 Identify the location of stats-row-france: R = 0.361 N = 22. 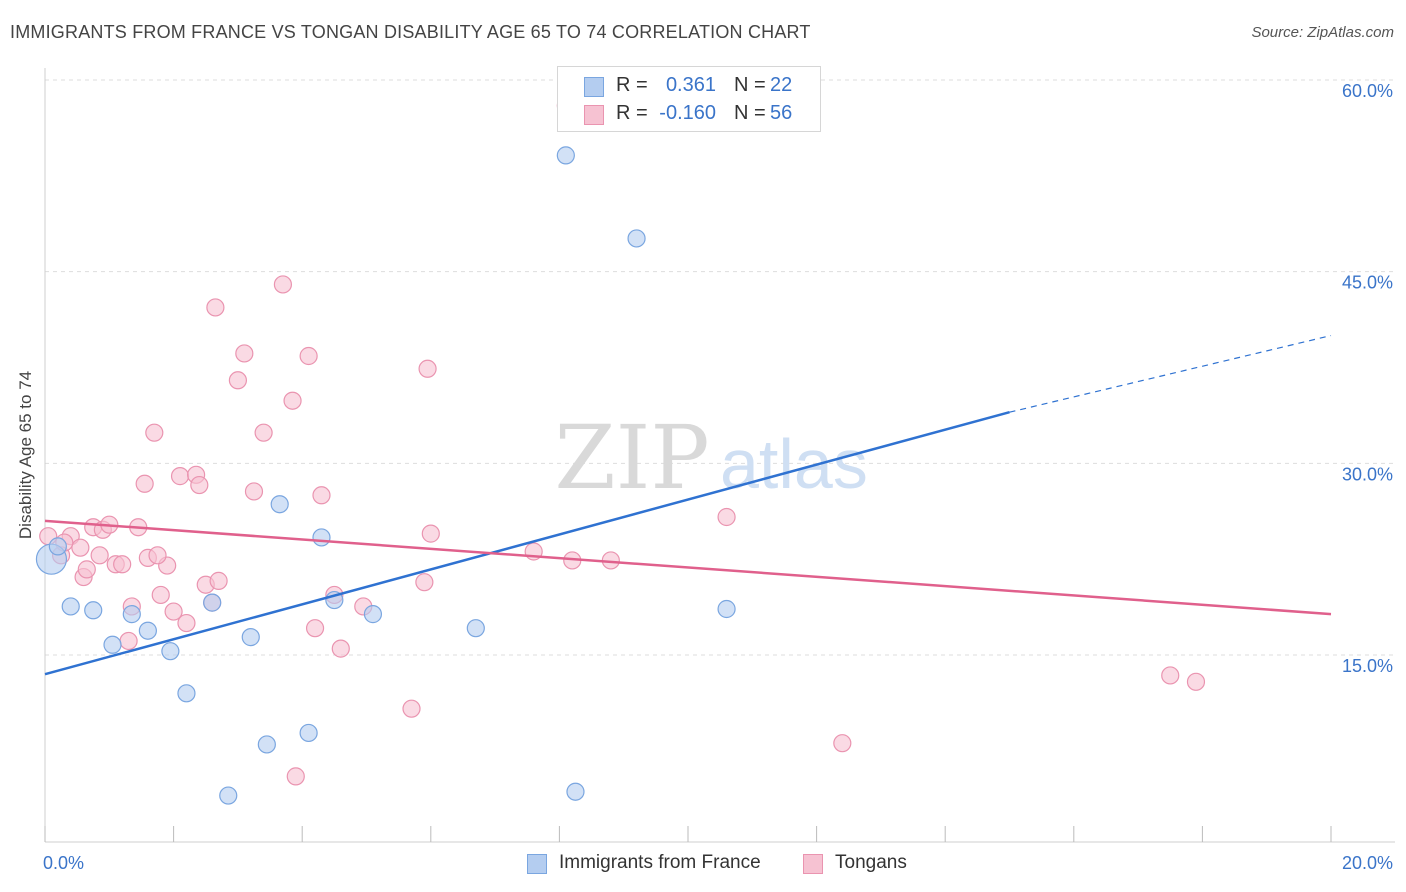
(689, 87).